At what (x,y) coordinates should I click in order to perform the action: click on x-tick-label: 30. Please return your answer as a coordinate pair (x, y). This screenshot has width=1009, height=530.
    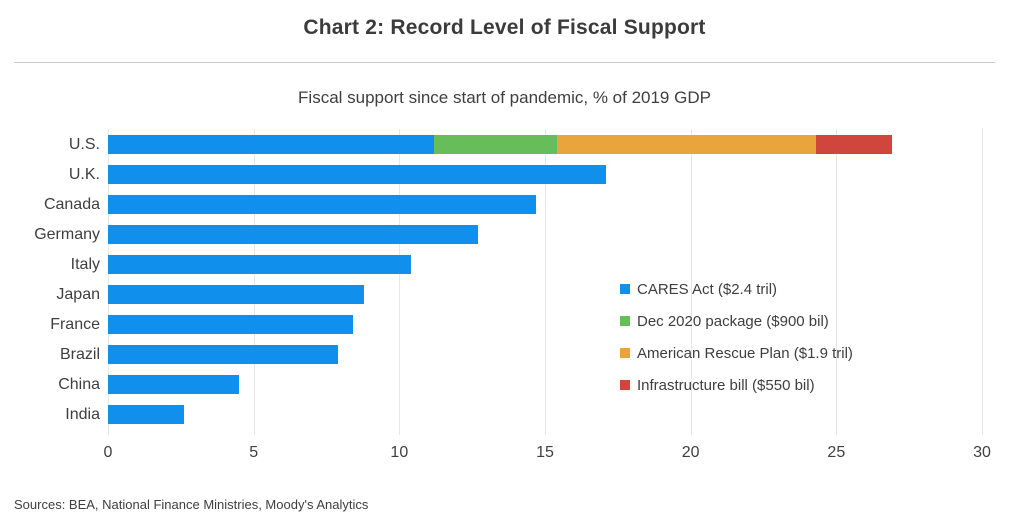
    Looking at the image, I should click on (982, 452).